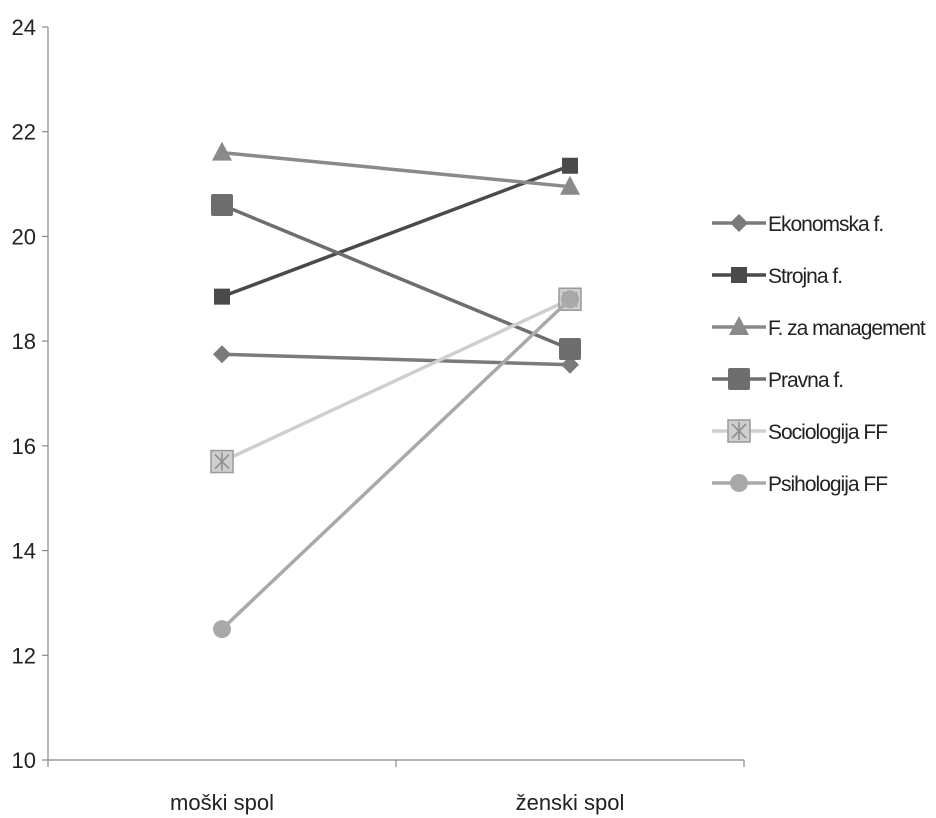 The height and width of the screenshot is (818, 936). I want to click on legend-item: Ekonomska f., so click(798, 224).